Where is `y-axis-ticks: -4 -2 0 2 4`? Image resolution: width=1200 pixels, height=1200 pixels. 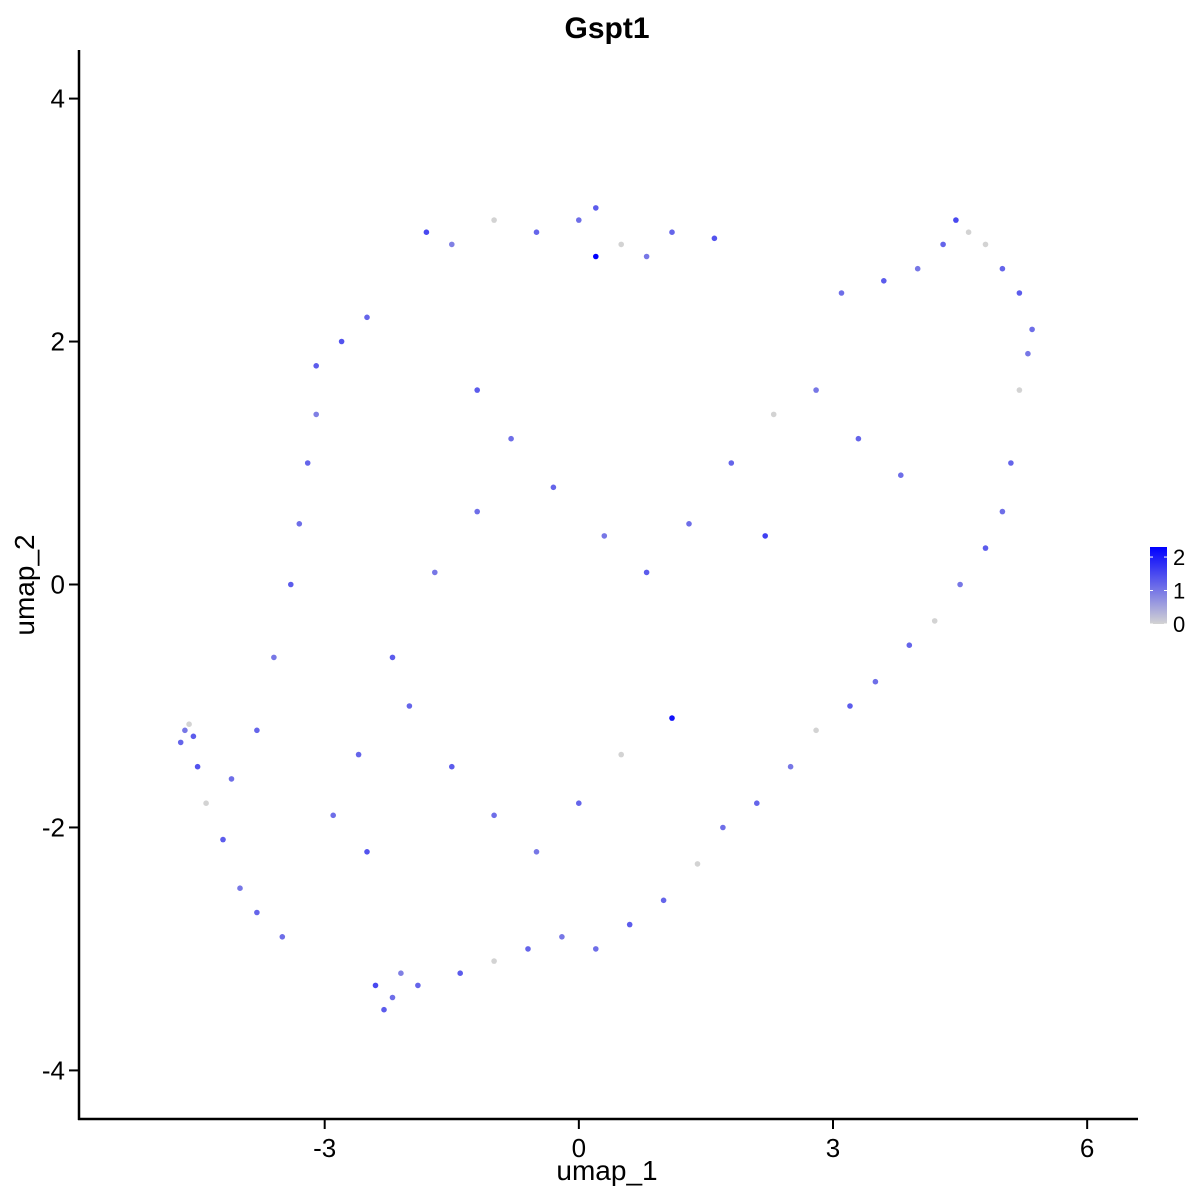
y-axis-ticks: -4 -2 0 2 4 is located at coordinates (60, 584).